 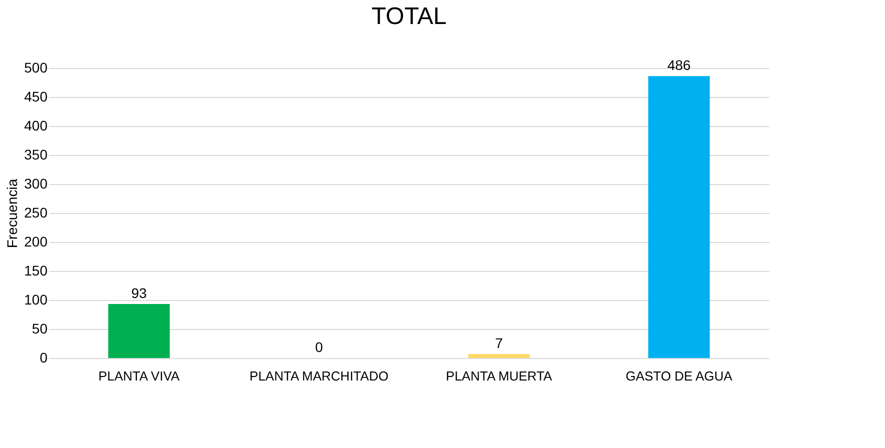 I want to click on y-tick-label: 300, so click(x=36, y=184).